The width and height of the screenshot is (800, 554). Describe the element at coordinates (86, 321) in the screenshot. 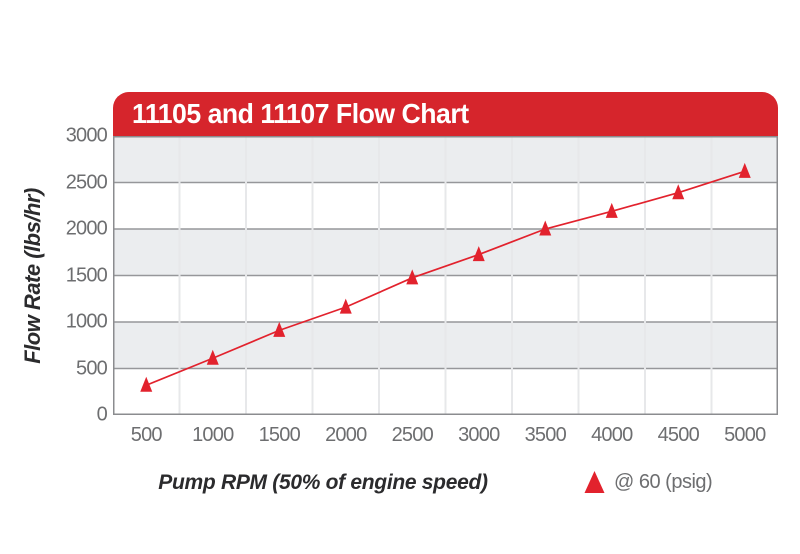

I see `y-tick-label: 1000` at that location.